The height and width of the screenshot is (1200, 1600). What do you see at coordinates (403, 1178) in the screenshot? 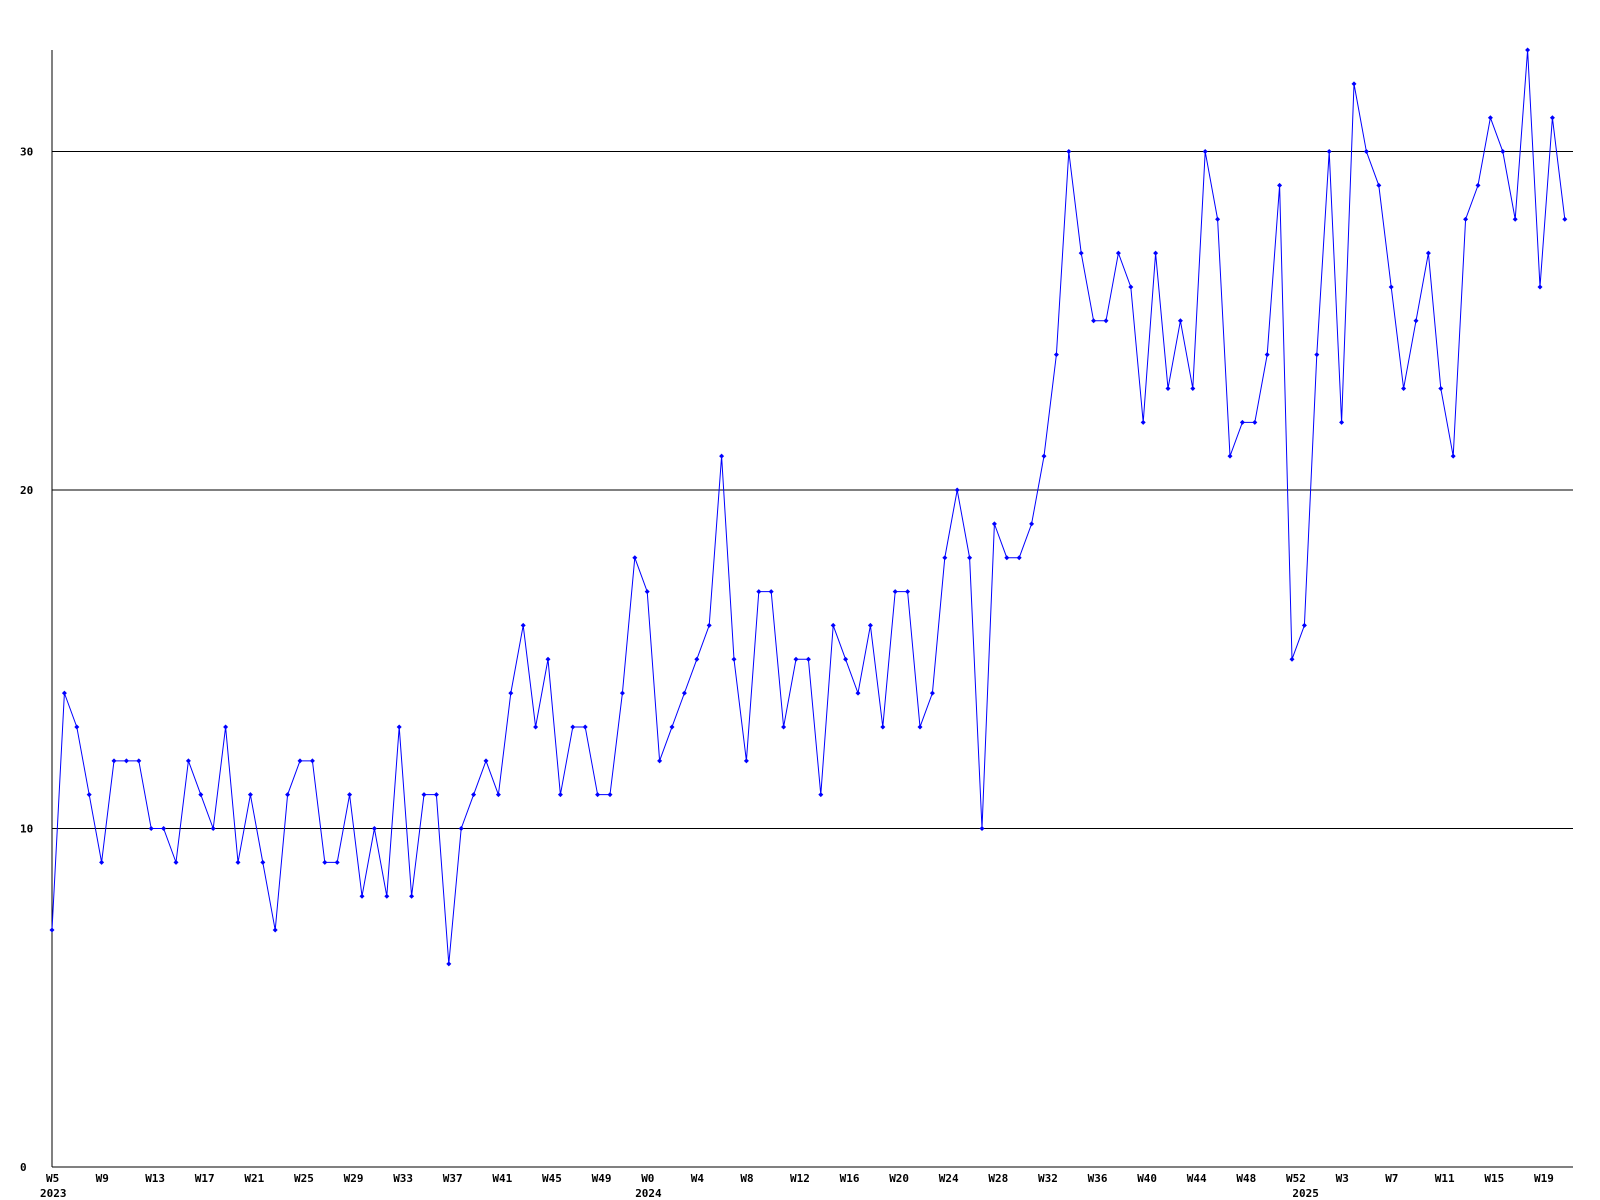
I see `x-tick-label: W33` at bounding box center [403, 1178].